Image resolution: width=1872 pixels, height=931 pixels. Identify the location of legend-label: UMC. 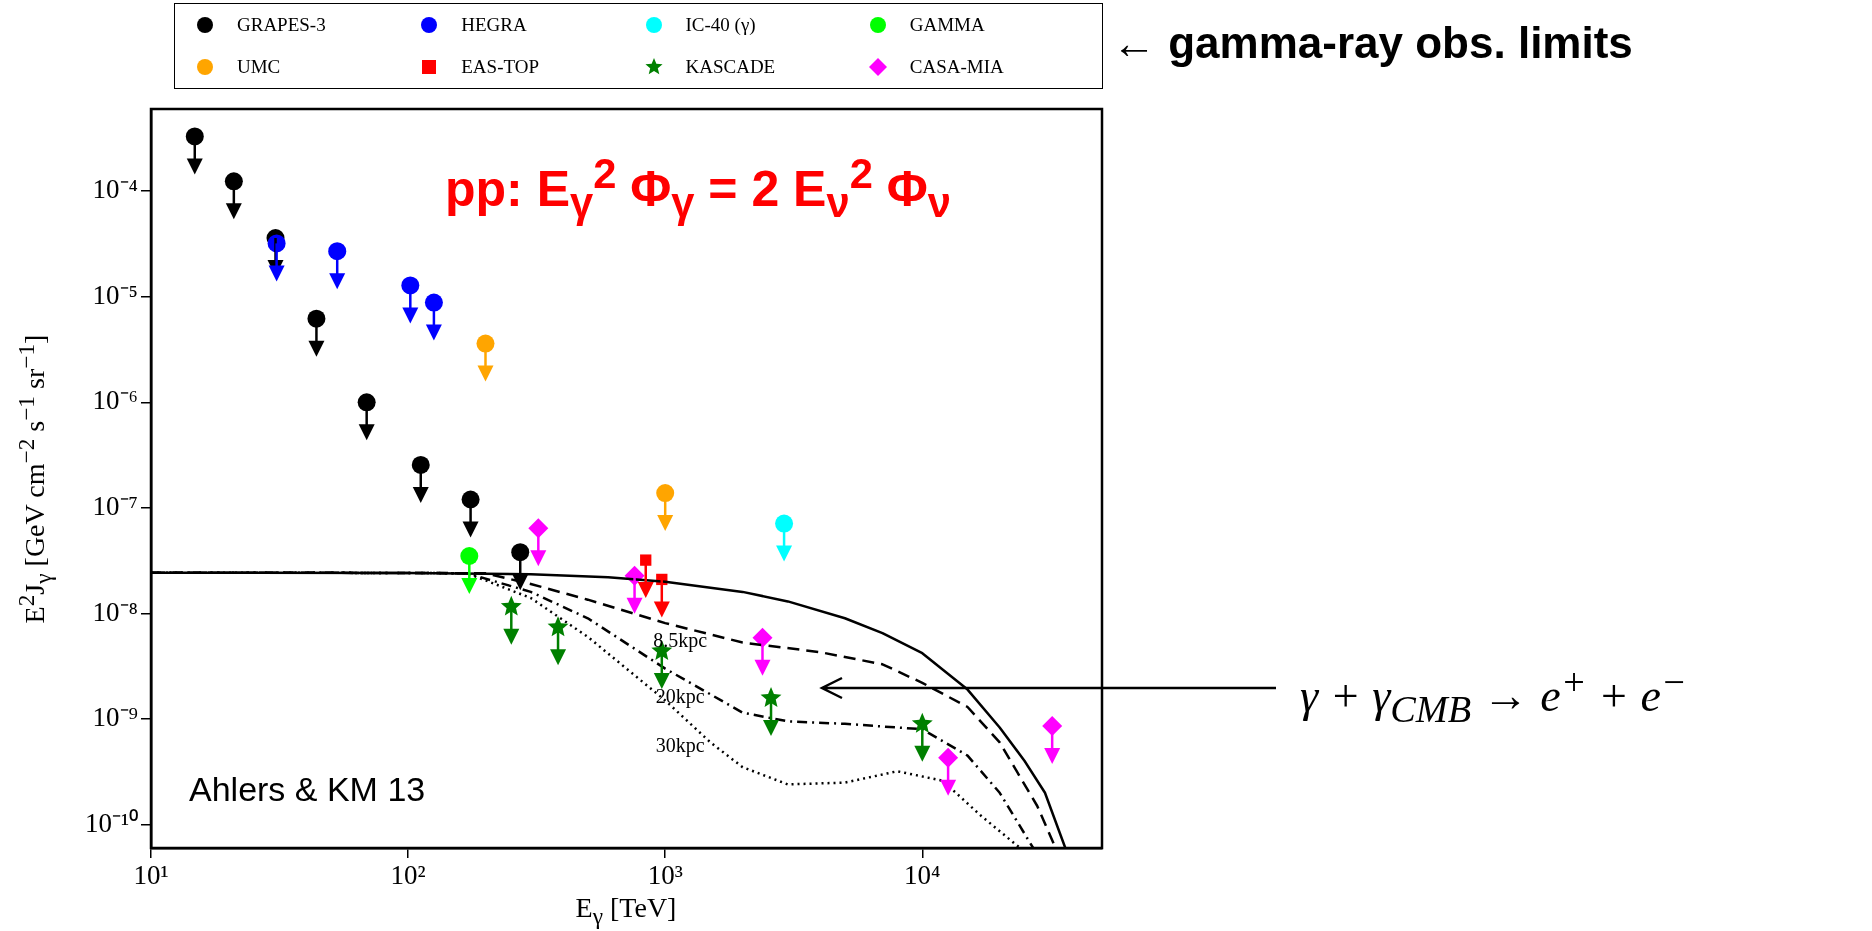
(259, 67).